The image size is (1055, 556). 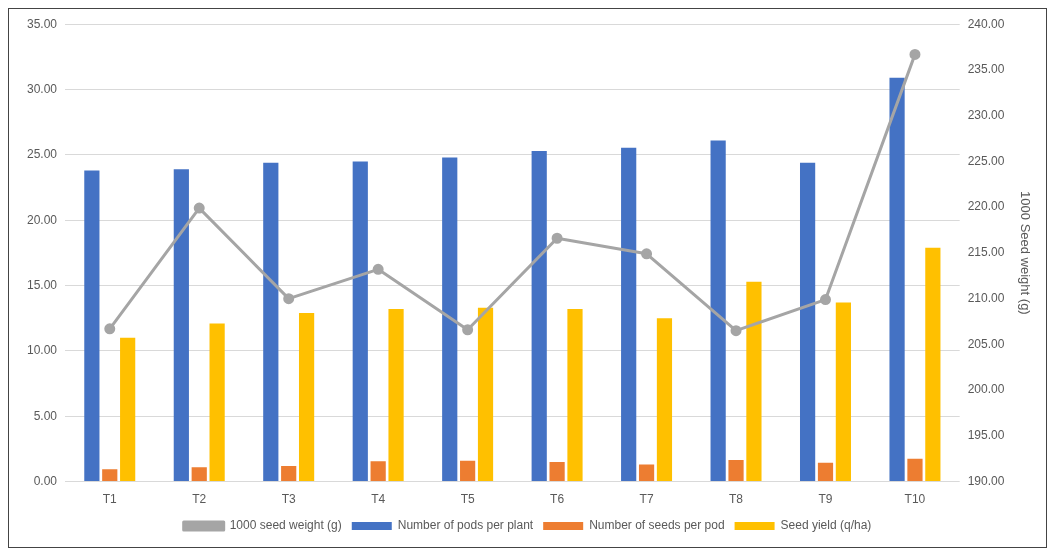 What do you see at coordinates (467, 499) in the screenshot?
I see `x-tick-label: T5` at bounding box center [467, 499].